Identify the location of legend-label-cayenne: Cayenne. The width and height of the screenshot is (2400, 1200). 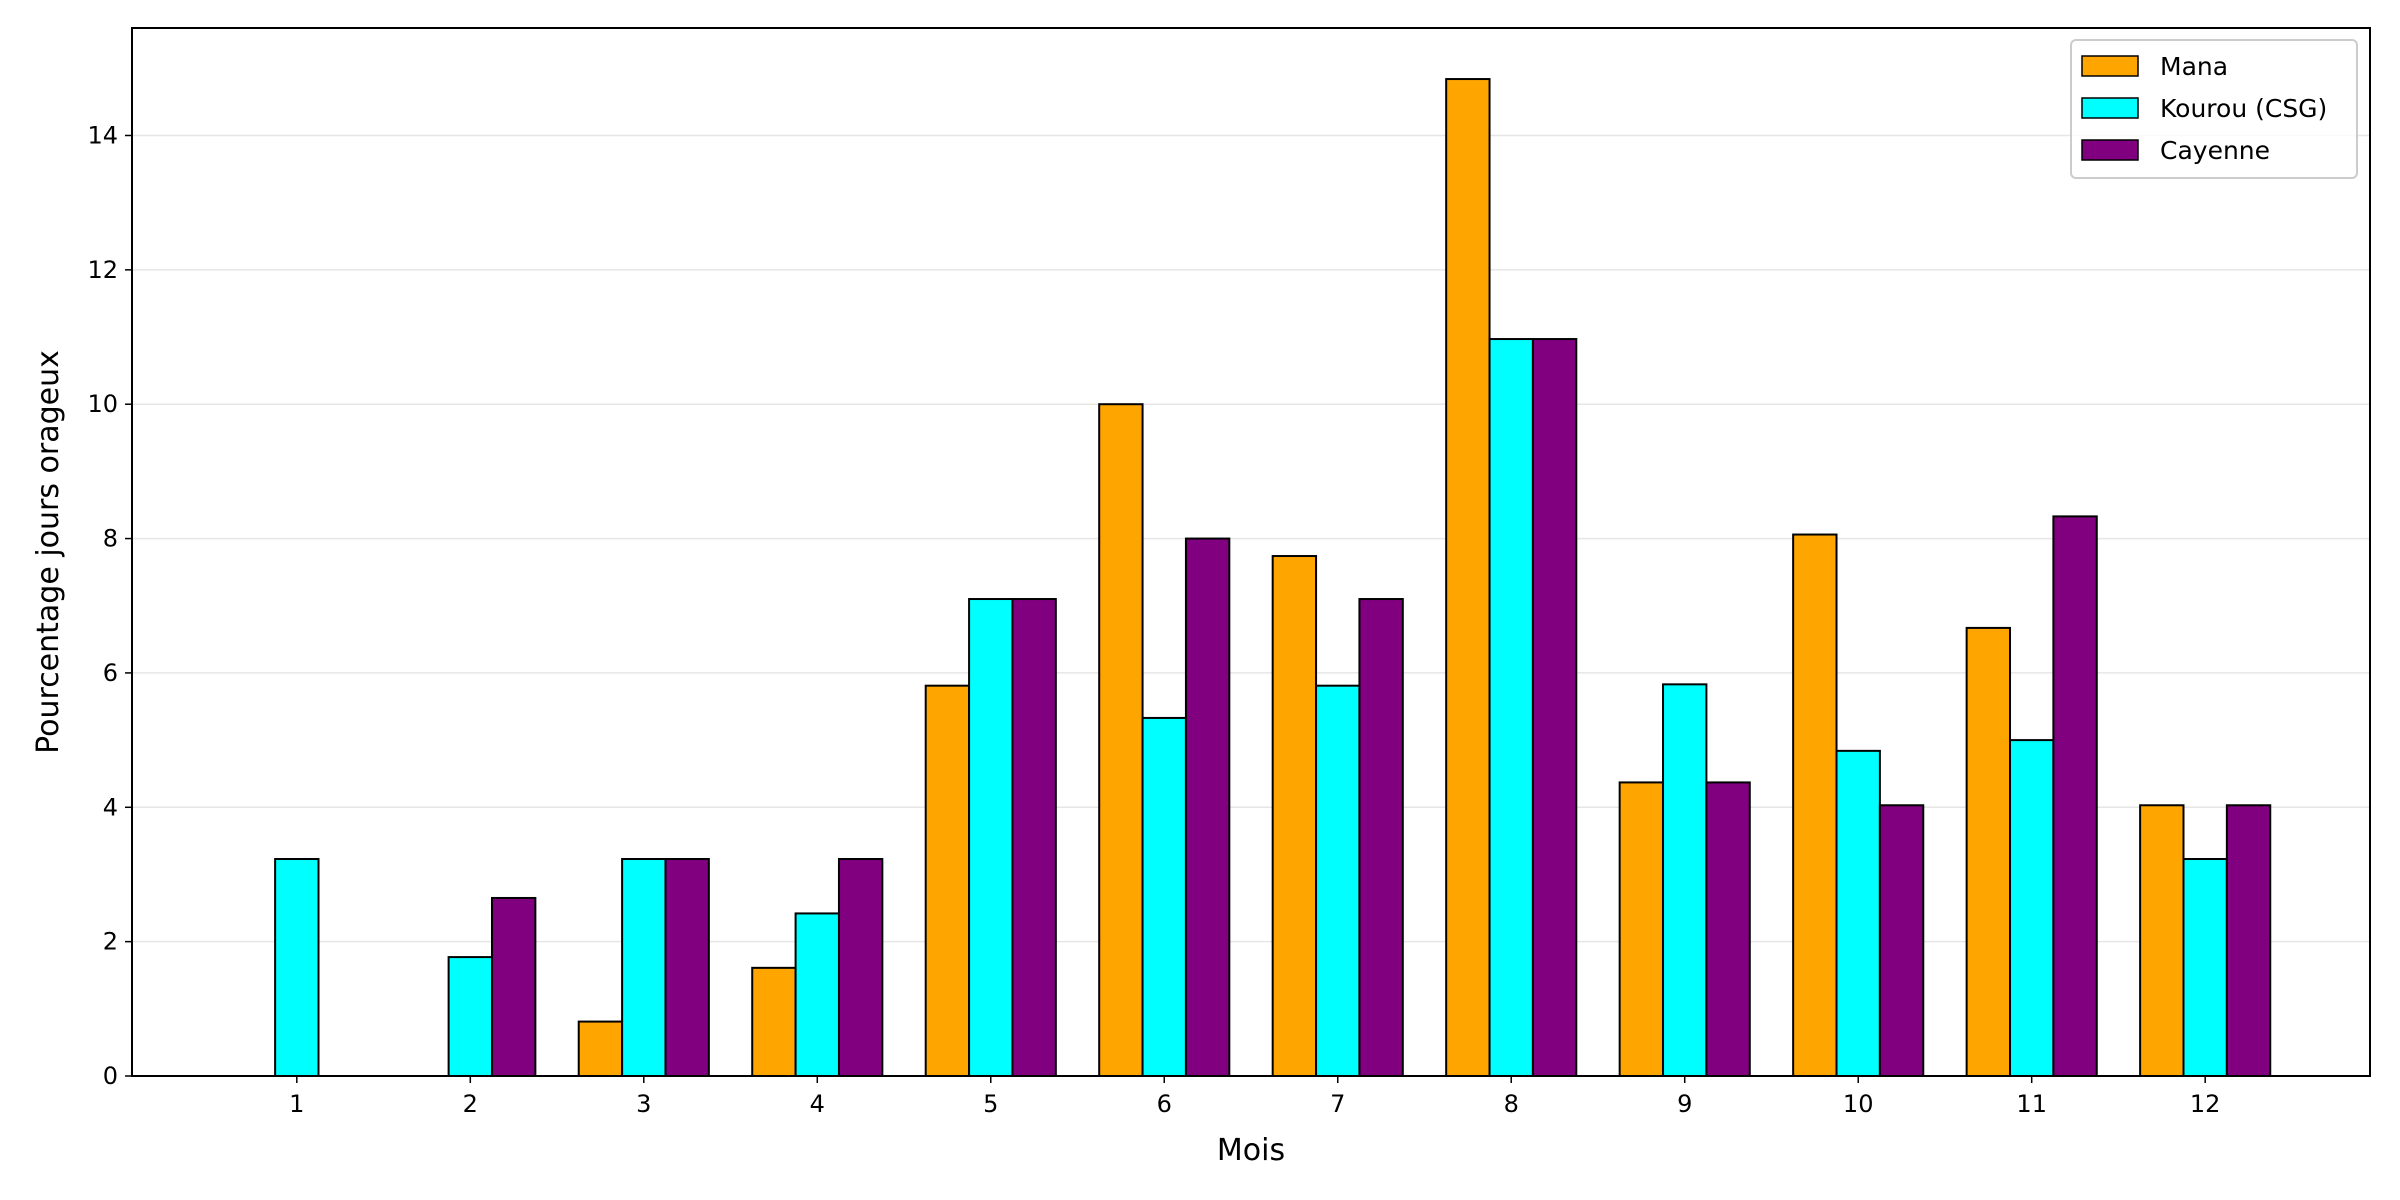
(2215, 150).